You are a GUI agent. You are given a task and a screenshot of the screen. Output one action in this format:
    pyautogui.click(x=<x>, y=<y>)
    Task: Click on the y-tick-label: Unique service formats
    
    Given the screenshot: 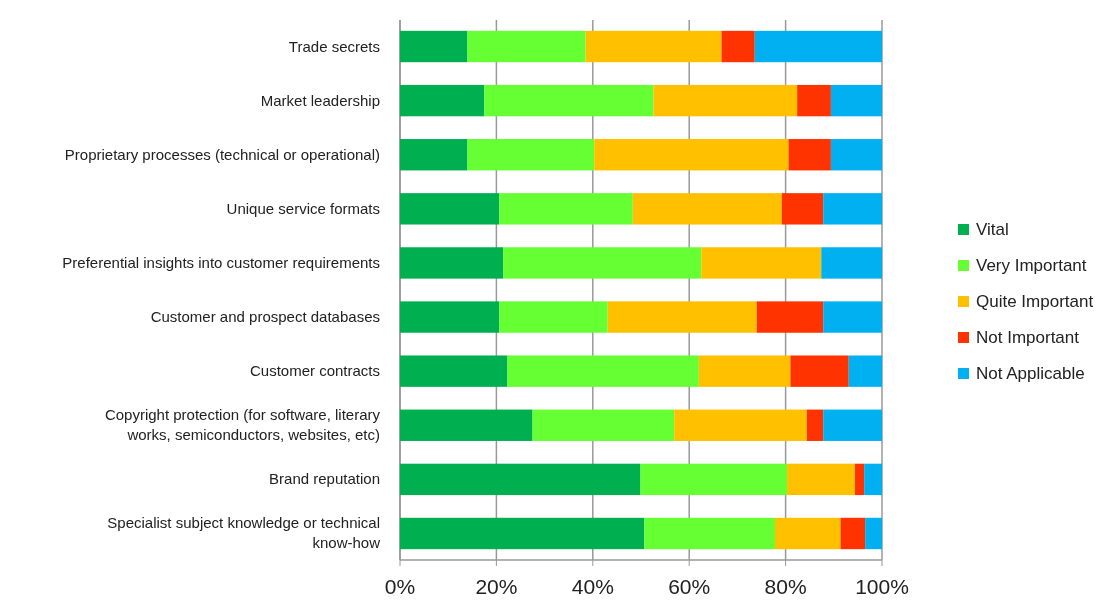 What is the action you would take?
    pyautogui.click(x=303, y=208)
    